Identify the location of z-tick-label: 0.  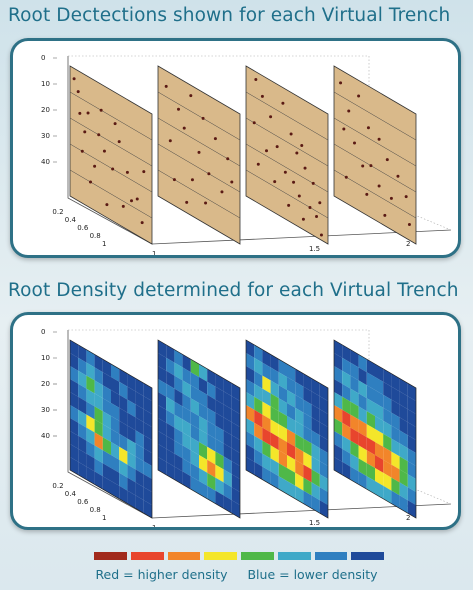
(43, 58).